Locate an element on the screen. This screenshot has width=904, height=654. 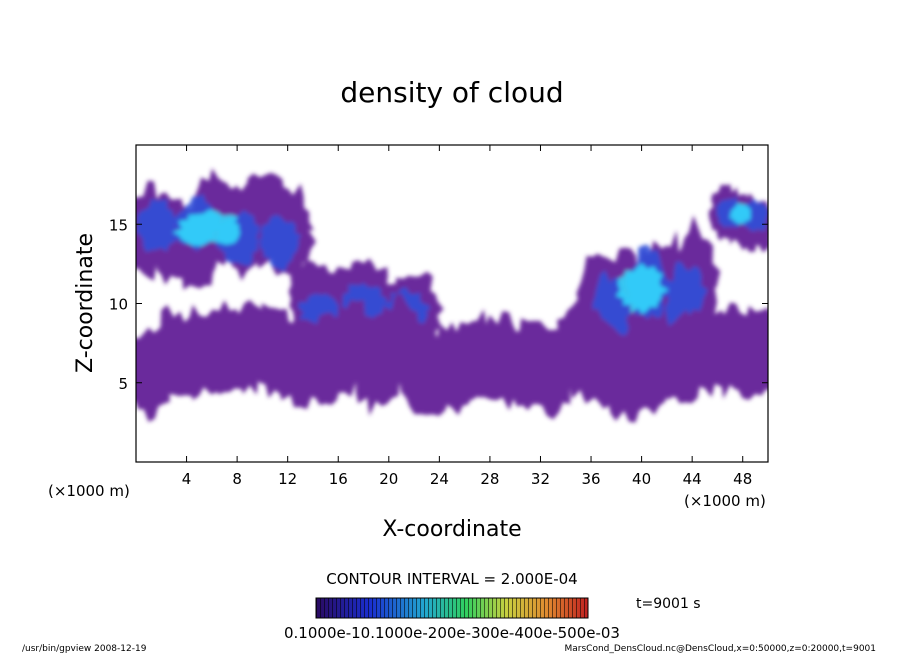
x-unit-left: (×1000 m) is located at coordinates (89, 491).